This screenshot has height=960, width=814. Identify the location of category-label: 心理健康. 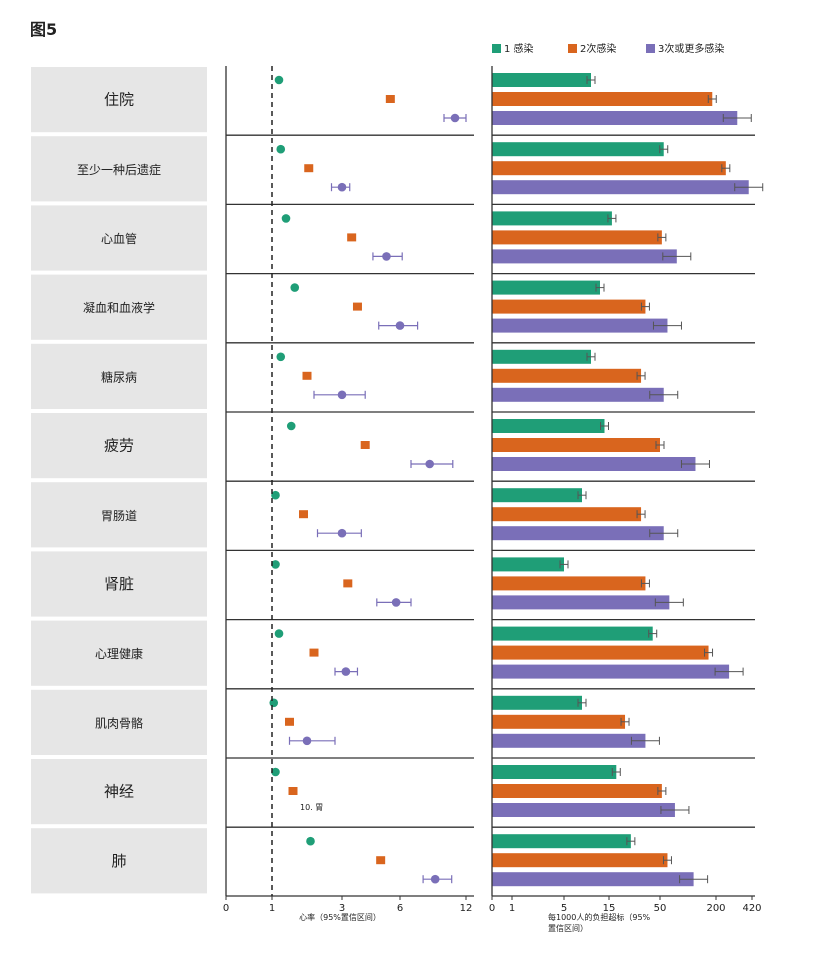
(119, 653).